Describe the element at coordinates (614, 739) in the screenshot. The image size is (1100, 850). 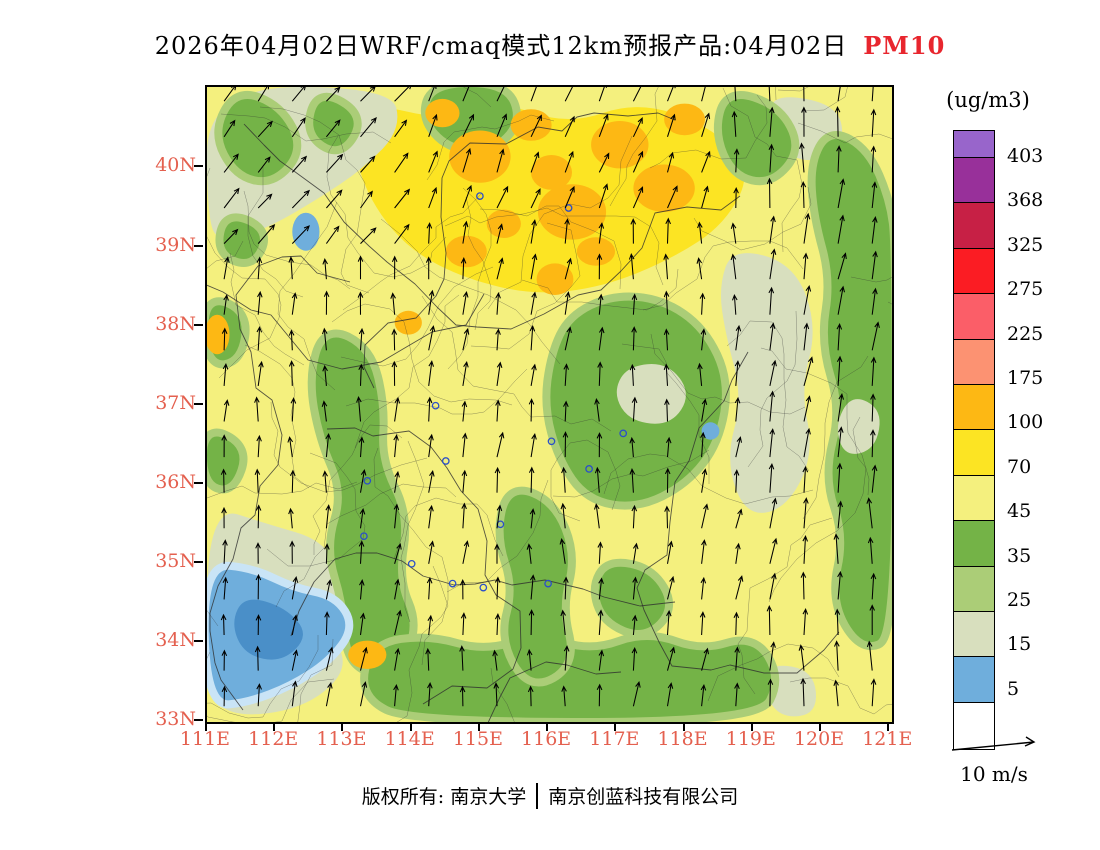
I see `lon-label-117E: 117E` at that location.